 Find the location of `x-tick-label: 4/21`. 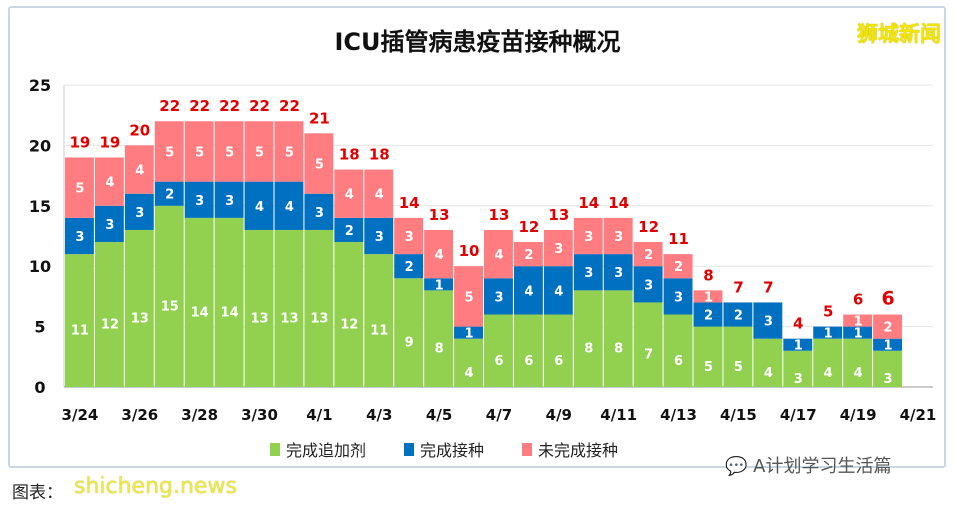

x-tick-label: 4/21 is located at coordinates (918, 415).